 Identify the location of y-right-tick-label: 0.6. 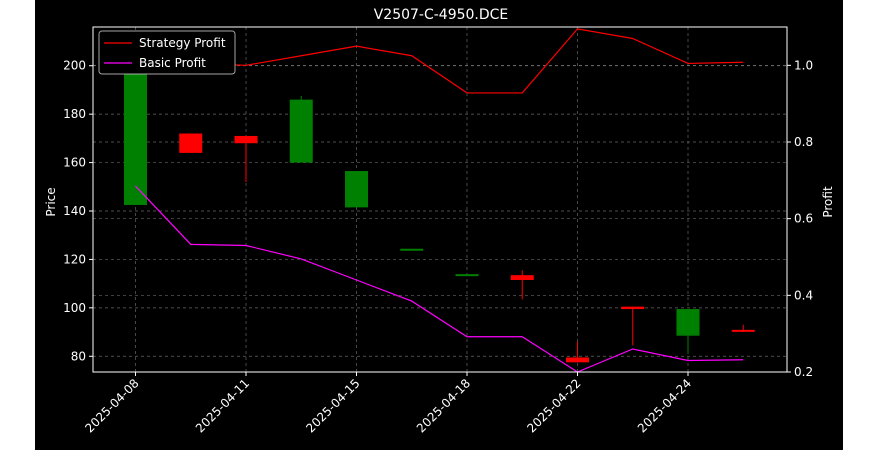
(803, 219).